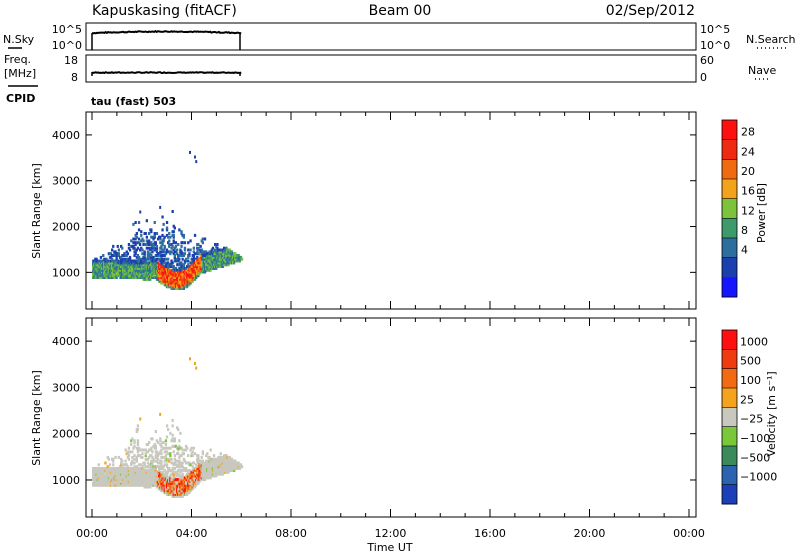 This screenshot has width=800, height=558. What do you see at coordinates (391, 533) in the screenshot?
I see `time-tick-label: 12:00` at bounding box center [391, 533].